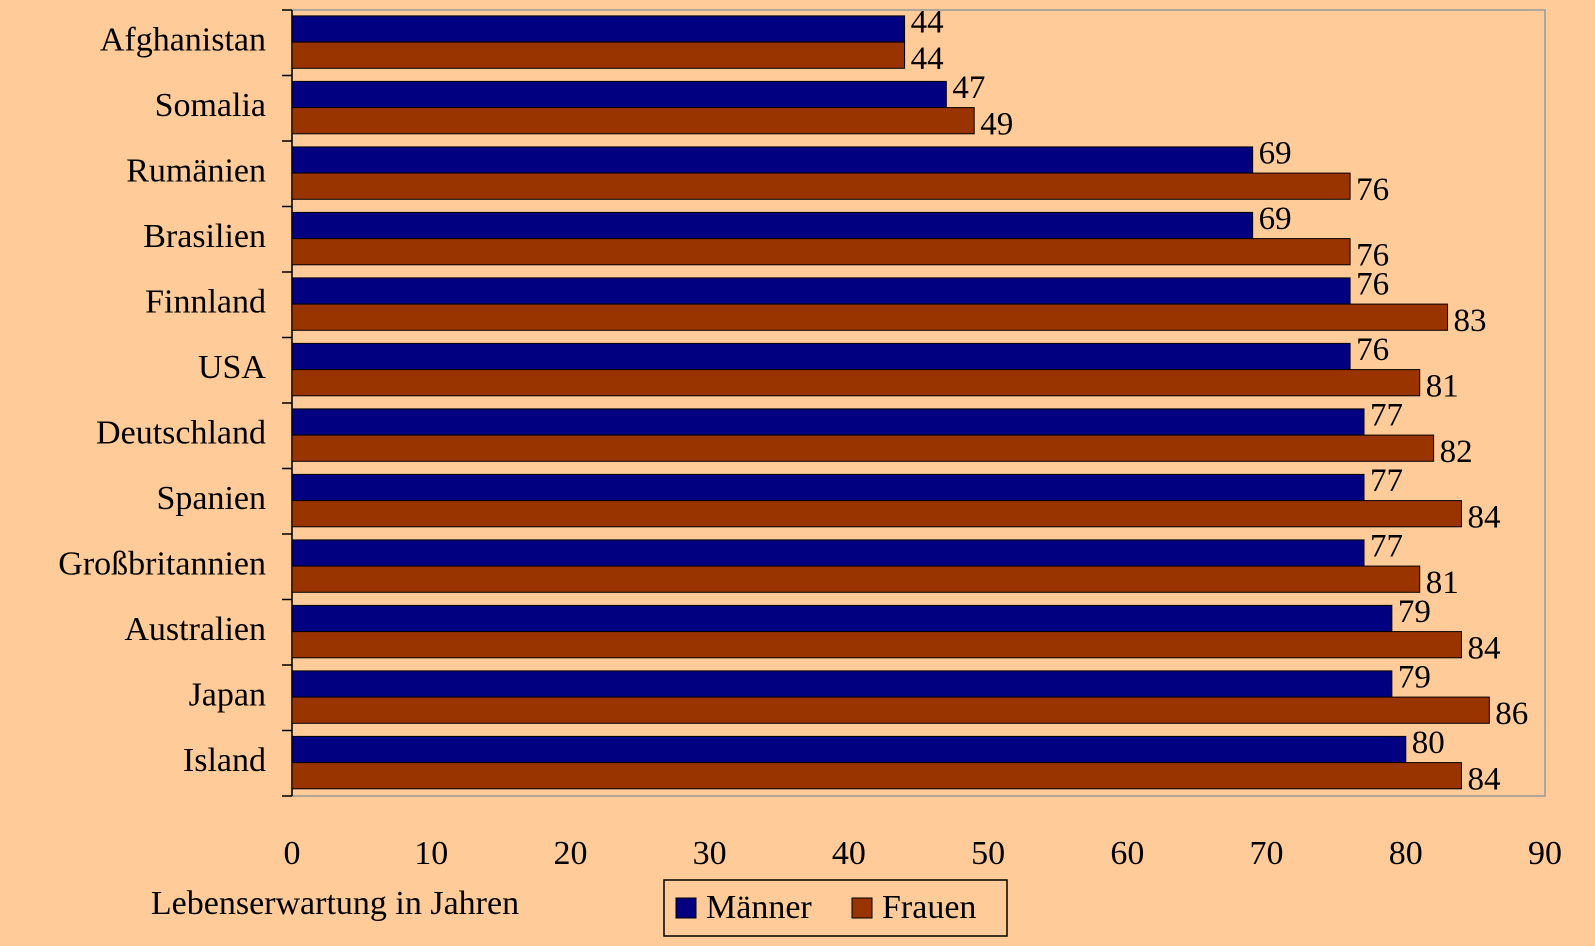 The height and width of the screenshot is (946, 1595). I want to click on value-label: 83, so click(1470, 321).